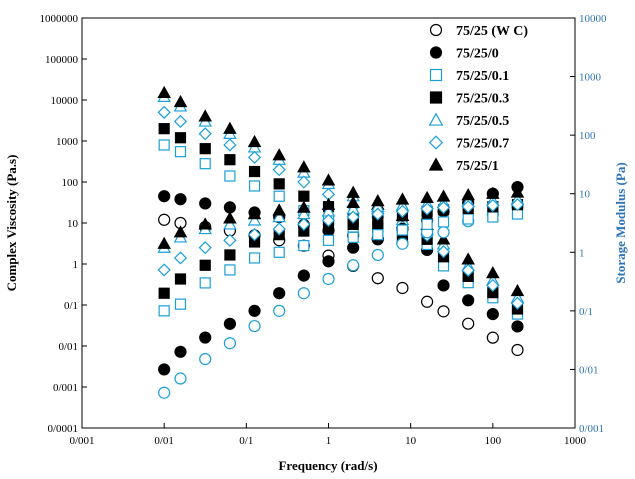 This screenshot has width=635, height=479. Describe the element at coordinates (329, 441) in the screenshot. I see `x-tick-label: 1` at that location.